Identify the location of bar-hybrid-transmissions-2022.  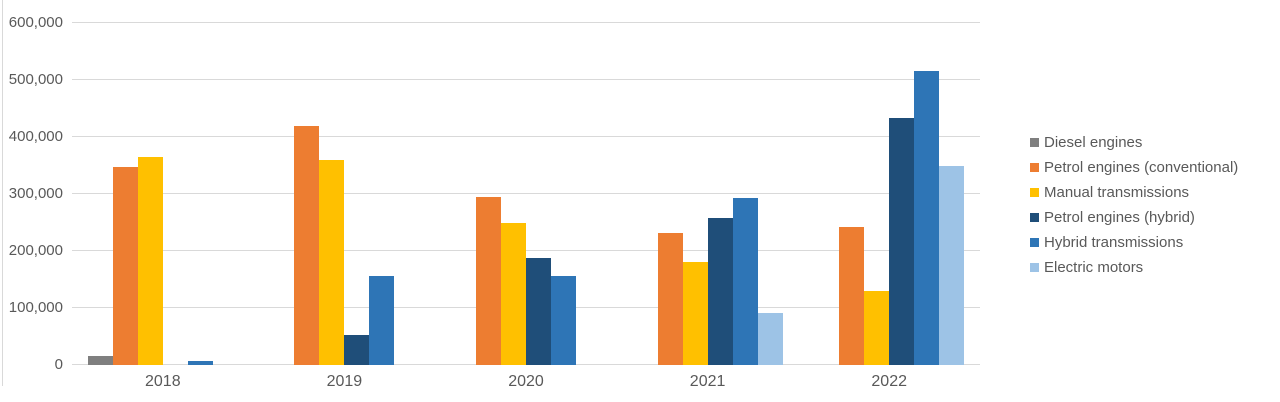
(927, 217).